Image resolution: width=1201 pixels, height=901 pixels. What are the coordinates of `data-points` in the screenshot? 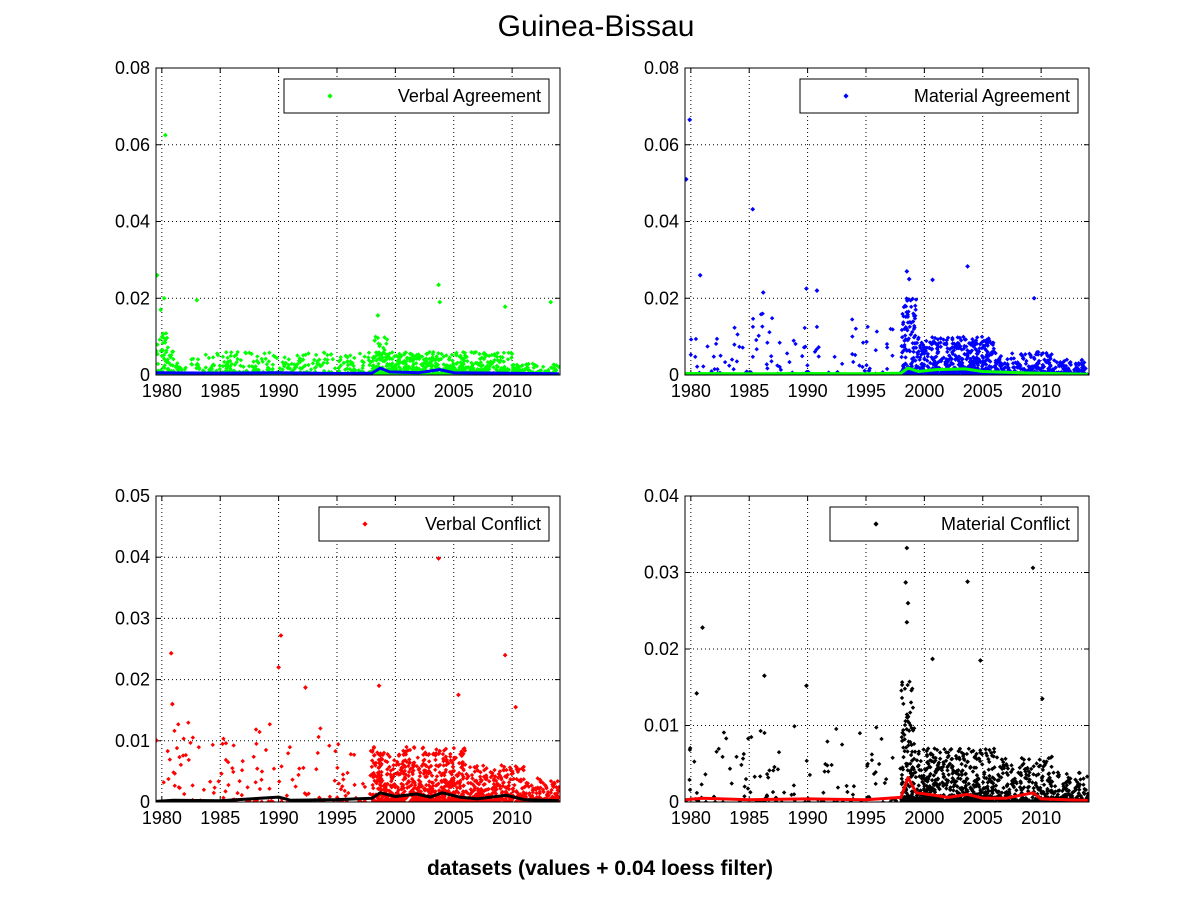 It's located at (358, 679).